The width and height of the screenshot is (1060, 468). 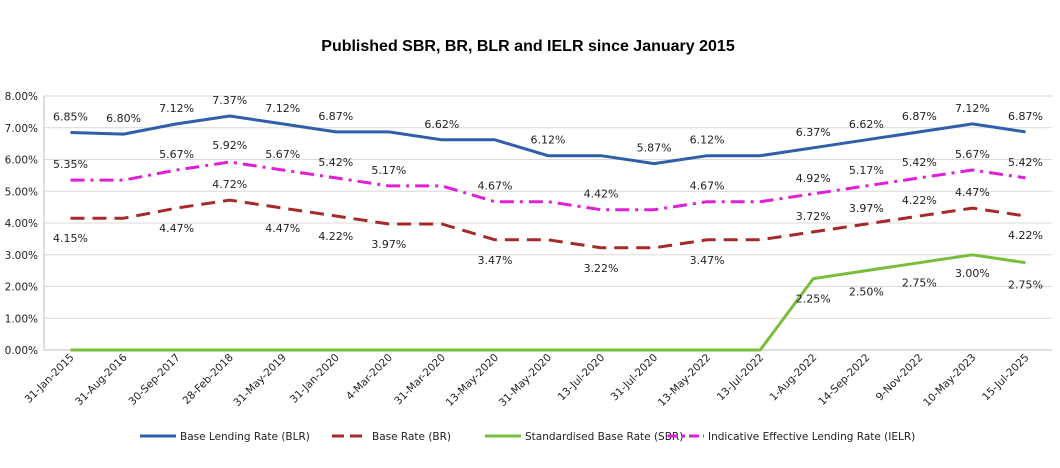 I want to click on x-tick-label: 4-Mar-2020, so click(x=369, y=377).